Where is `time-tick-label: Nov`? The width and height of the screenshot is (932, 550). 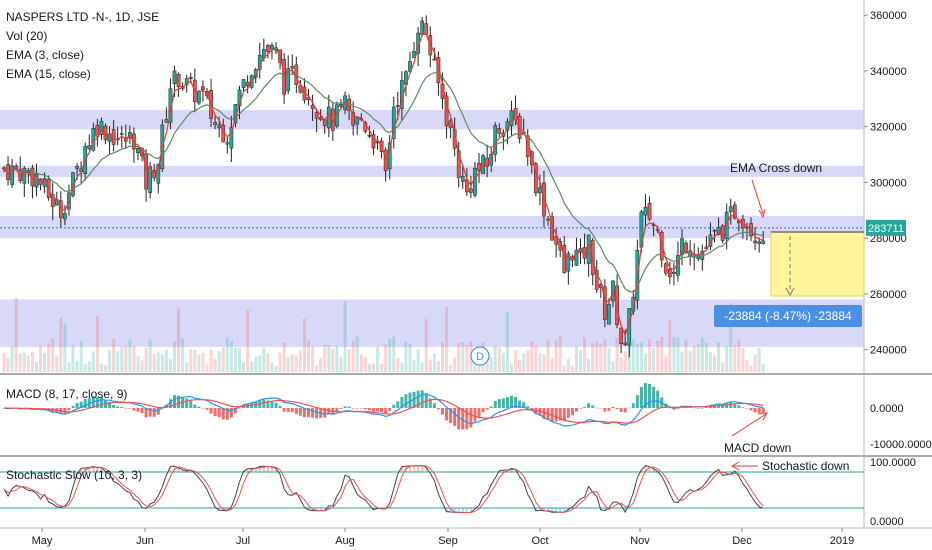
time-tick-label: Nov is located at coordinates (640, 541).